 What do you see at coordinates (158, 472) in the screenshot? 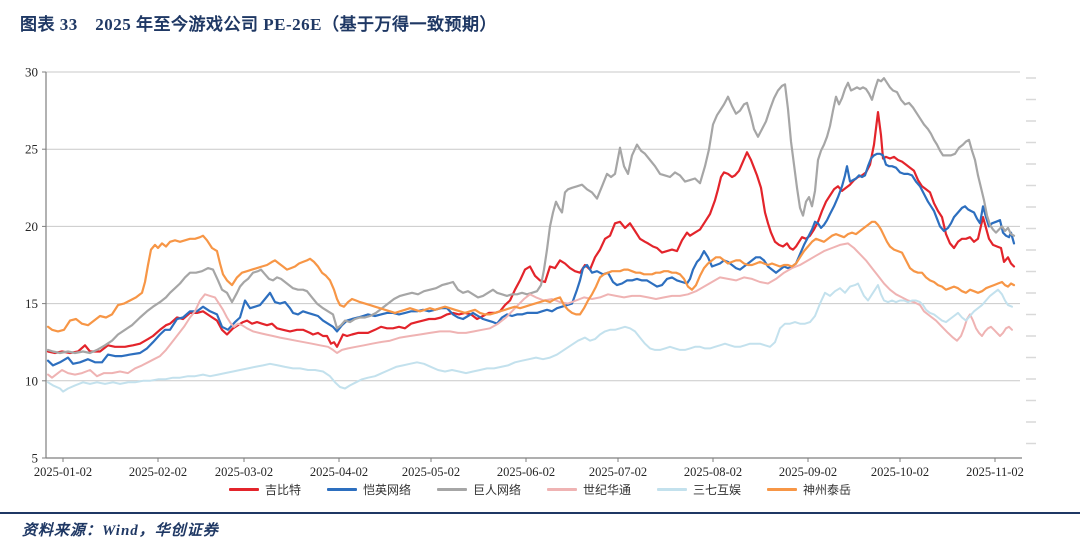
I see `x-tick-label: 2025-02-02` at bounding box center [158, 472].